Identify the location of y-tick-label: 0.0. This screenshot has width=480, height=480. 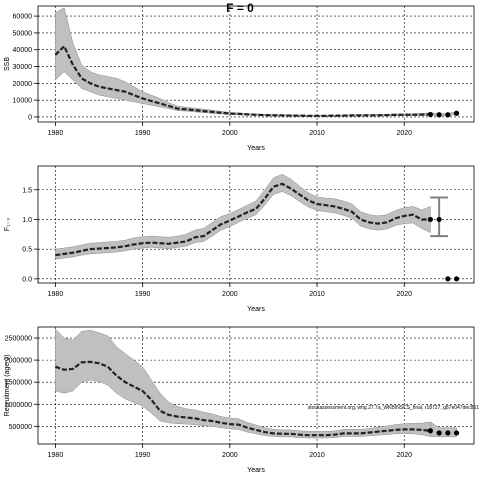
(27, 279).